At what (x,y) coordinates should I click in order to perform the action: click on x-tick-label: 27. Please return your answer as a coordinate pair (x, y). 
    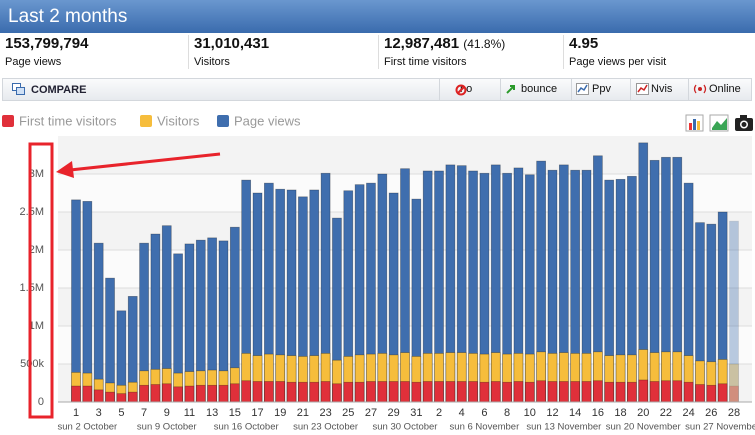
    Looking at the image, I should click on (371, 413).